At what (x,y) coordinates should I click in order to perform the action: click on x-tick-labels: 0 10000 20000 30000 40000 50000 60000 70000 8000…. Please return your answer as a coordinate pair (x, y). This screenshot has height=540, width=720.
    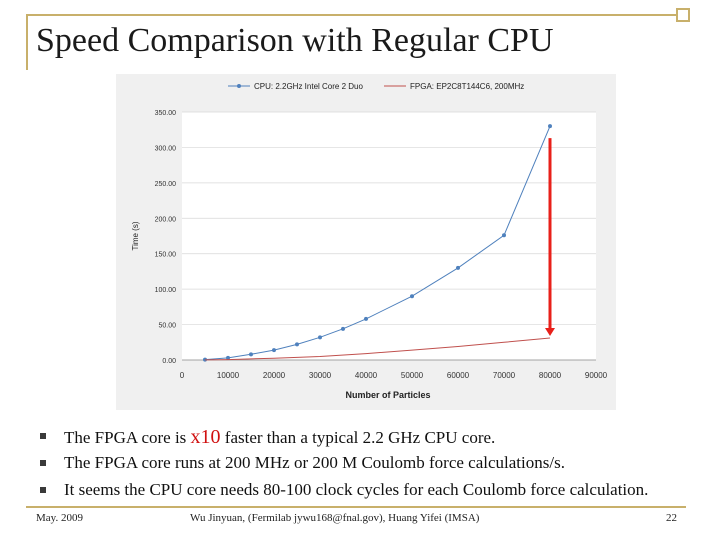
    Looking at the image, I should click on (394, 375).